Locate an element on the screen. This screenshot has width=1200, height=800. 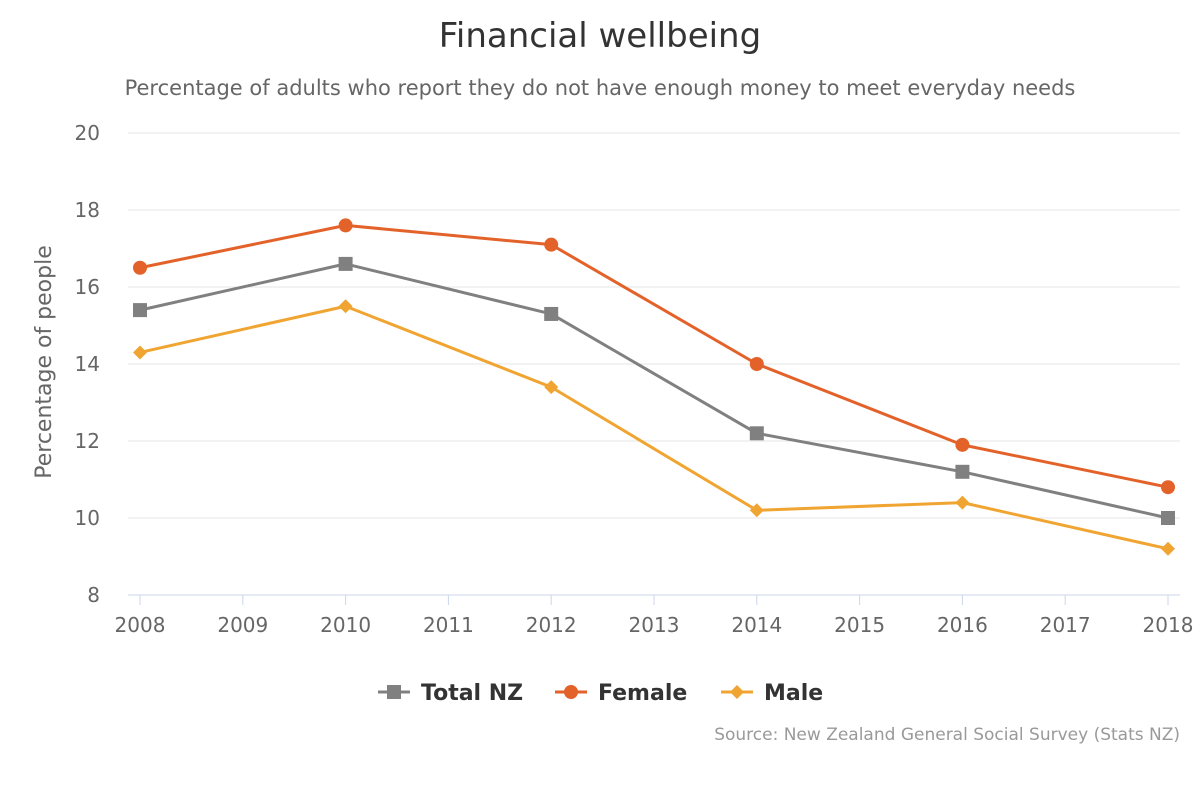
legend-marker-total-nz is located at coordinates (394, 692).